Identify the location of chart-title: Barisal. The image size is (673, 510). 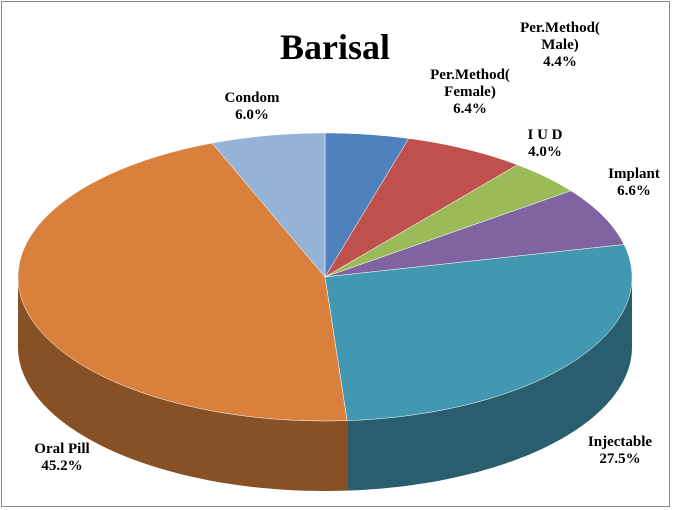
(335, 47).